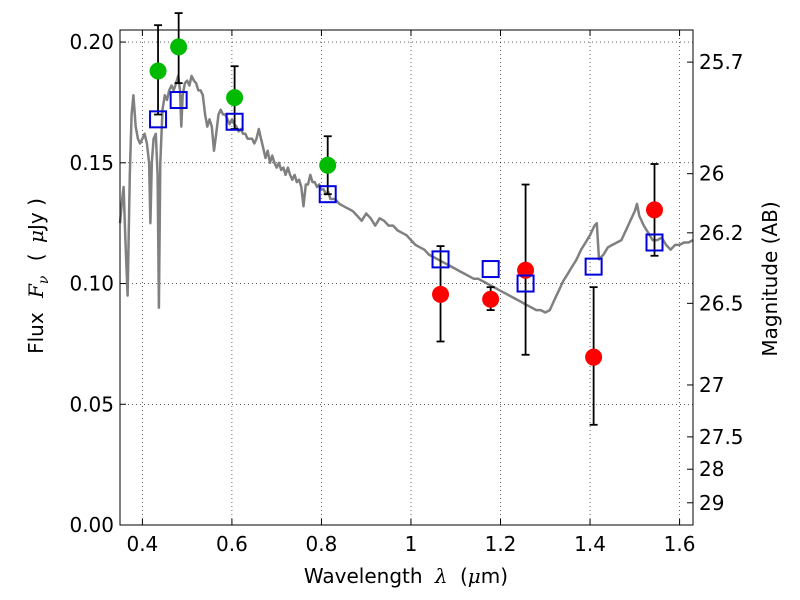  I want to click on y2-tick-label: 26, so click(711, 174).